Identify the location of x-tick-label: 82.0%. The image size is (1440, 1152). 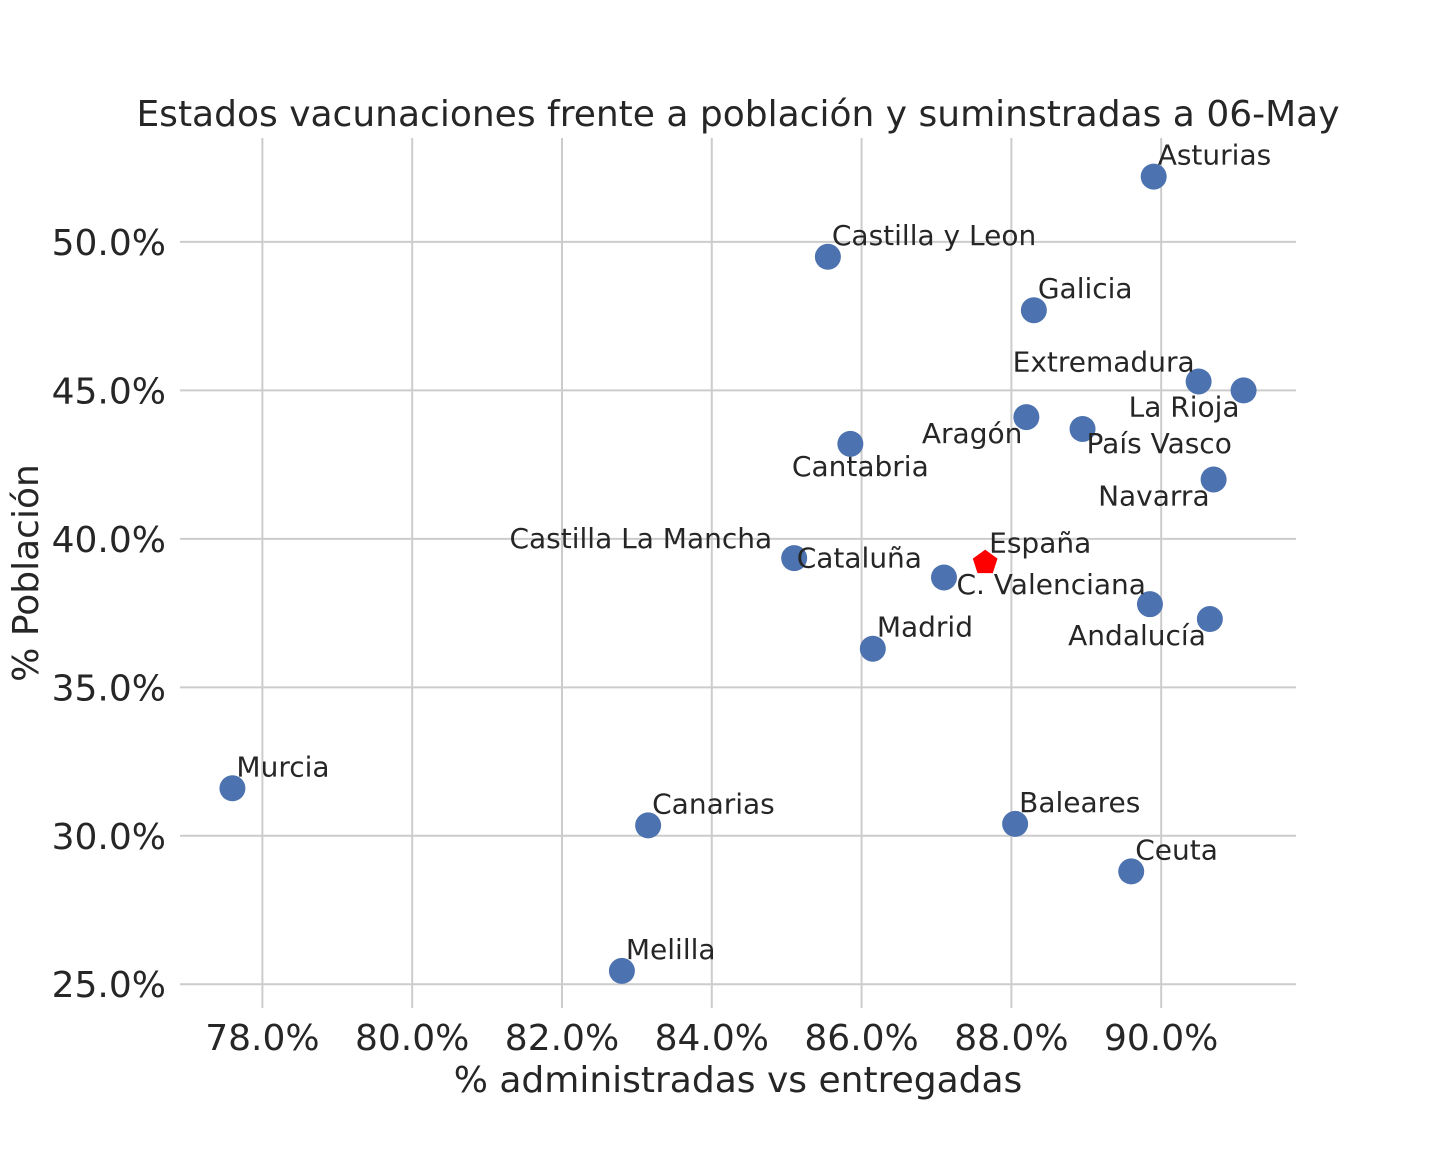
(562, 1038).